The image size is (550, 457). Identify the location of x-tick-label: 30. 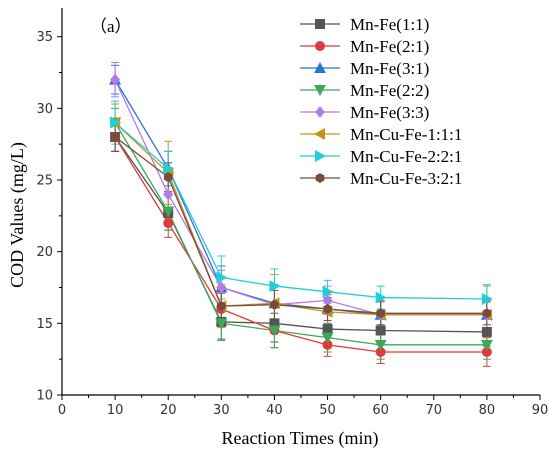
(221, 410).